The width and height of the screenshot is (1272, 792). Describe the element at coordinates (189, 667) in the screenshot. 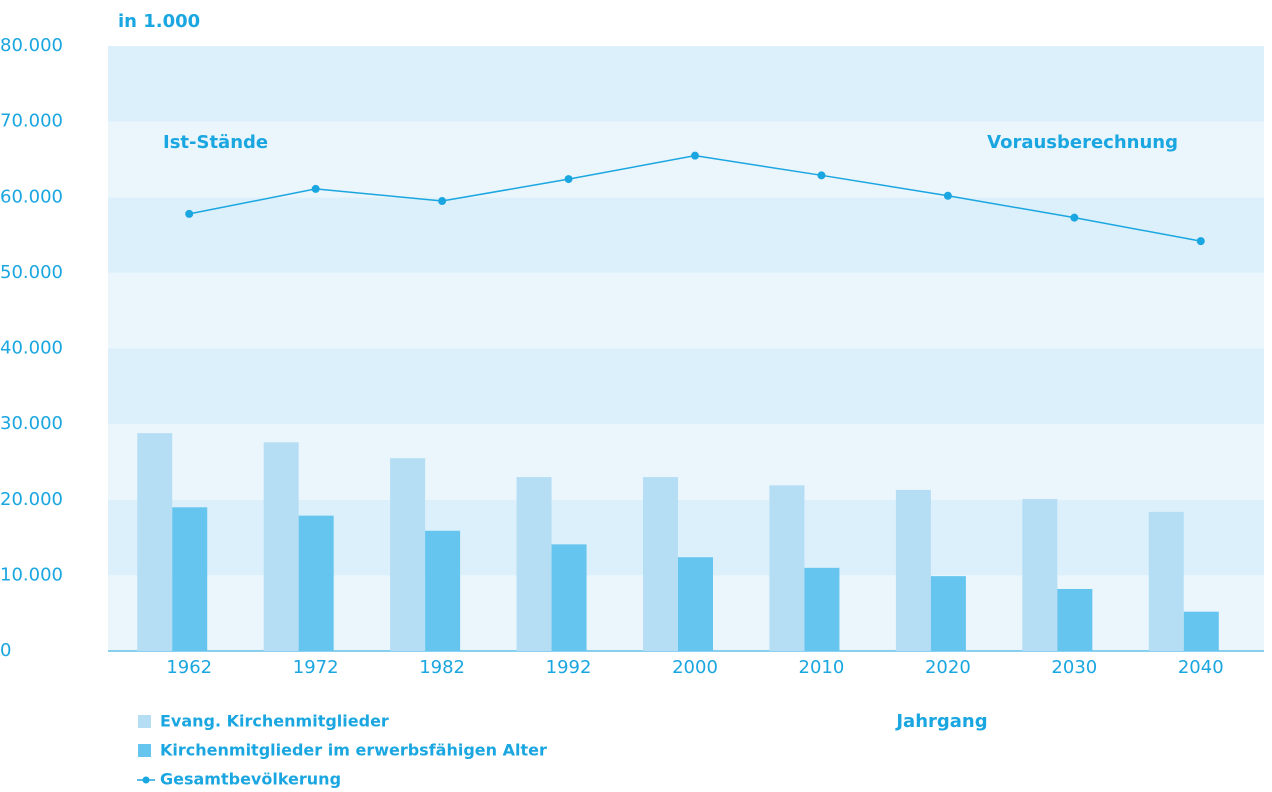

I see `x-tick-label: 1962` at that location.